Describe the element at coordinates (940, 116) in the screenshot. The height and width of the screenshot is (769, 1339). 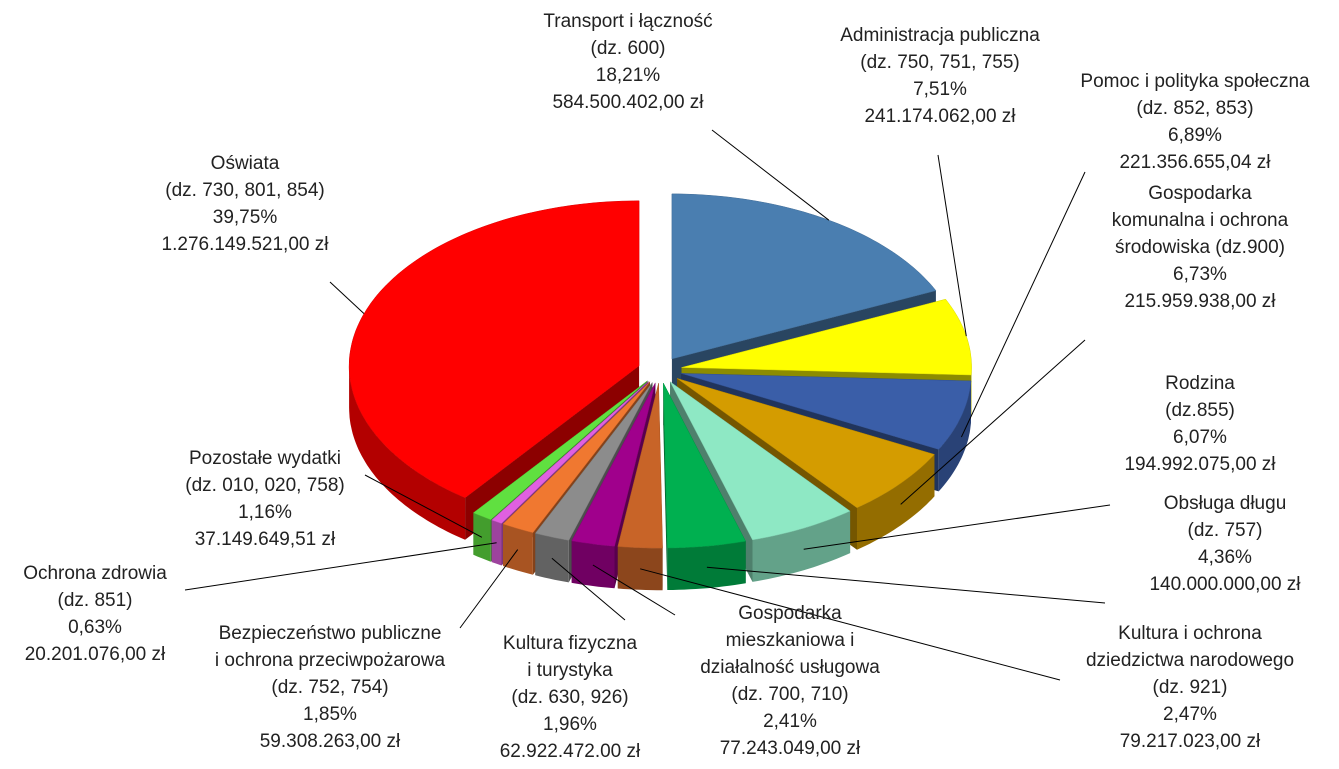
I see `label-amount: 241.174.062,00 zł` at that location.